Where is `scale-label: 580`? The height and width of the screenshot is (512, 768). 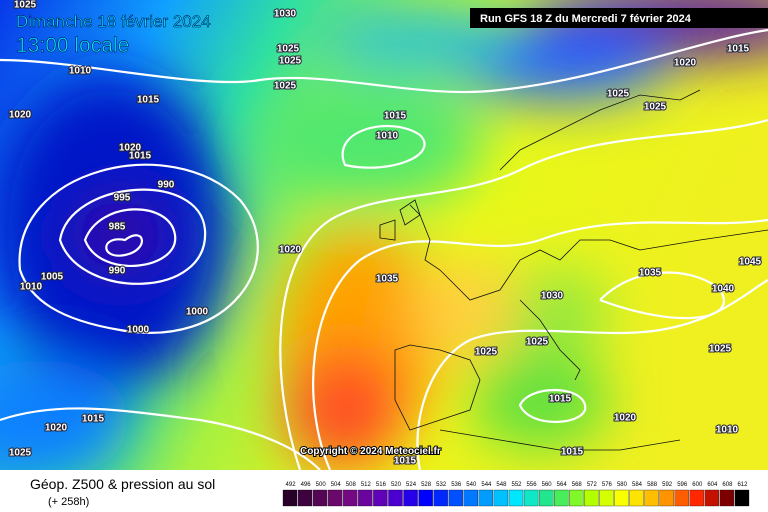
scale-label: 580 is located at coordinates (622, 485).